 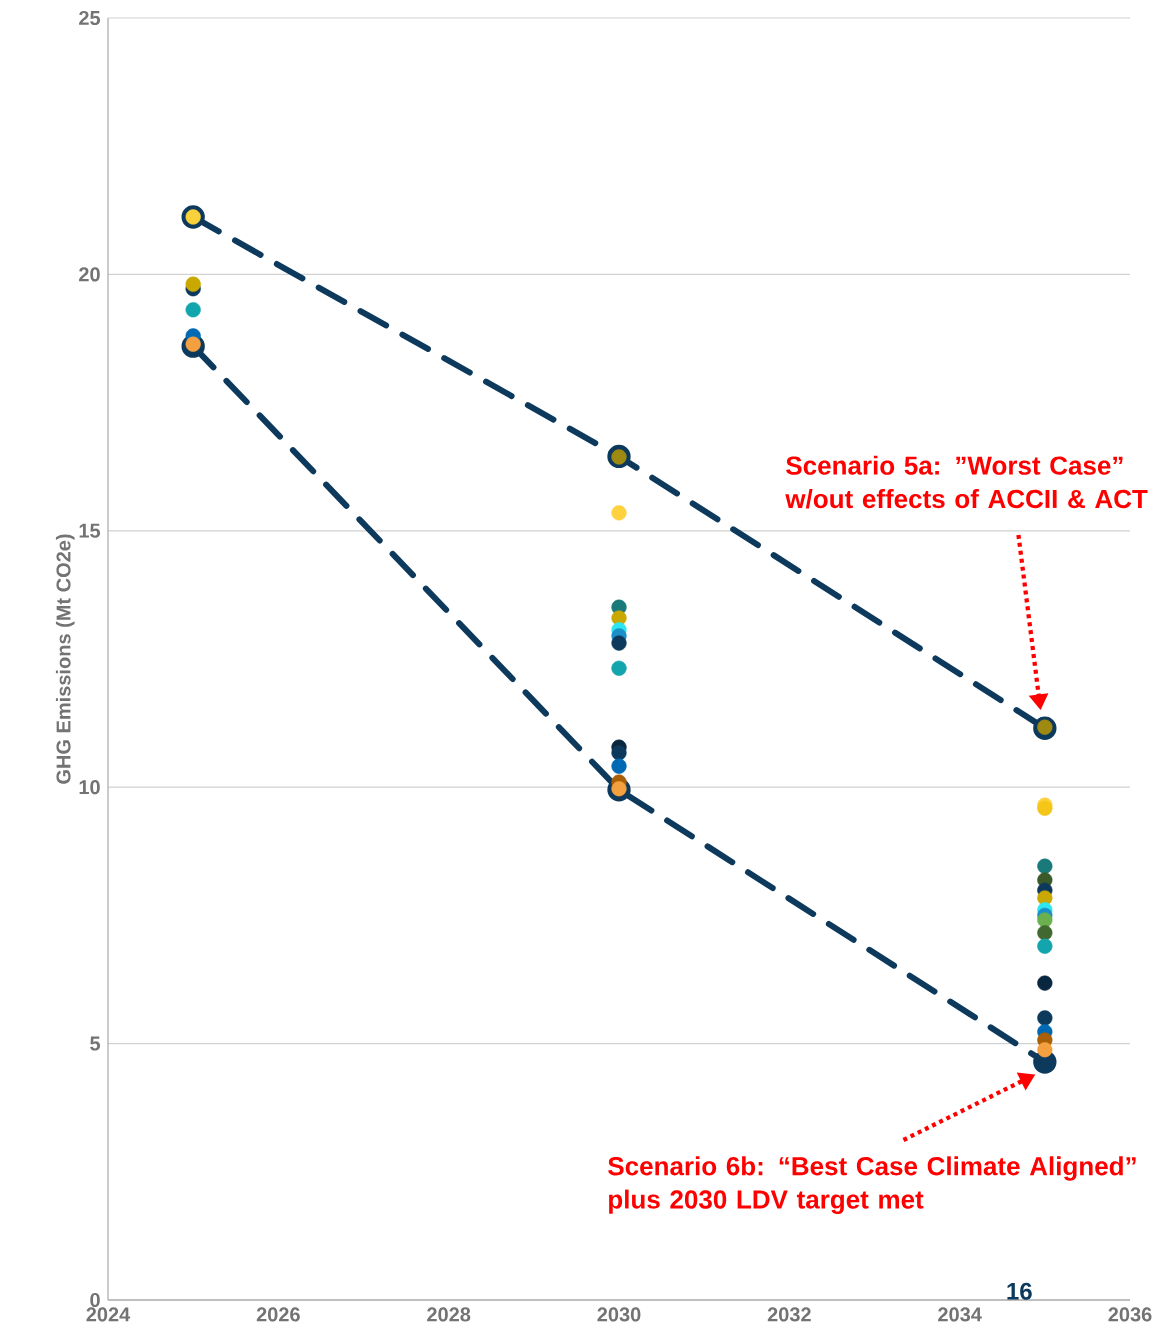 What do you see at coordinates (1019, 1291) in the screenshot?
I see `annotation: 16` at bounding box center [1019, 1291].